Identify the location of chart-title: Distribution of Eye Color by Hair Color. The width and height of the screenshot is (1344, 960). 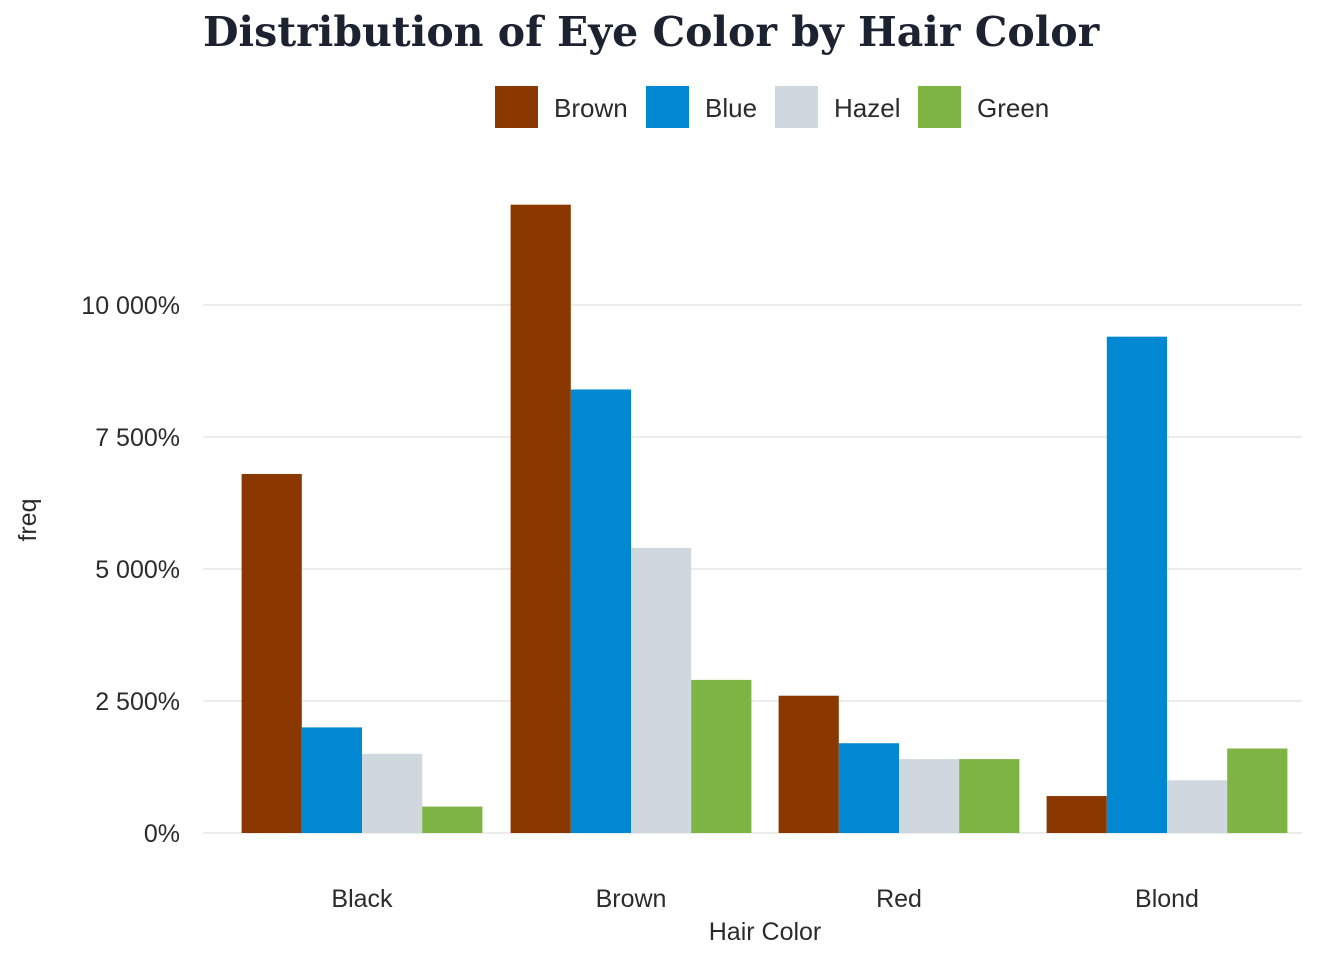
(652, 32).